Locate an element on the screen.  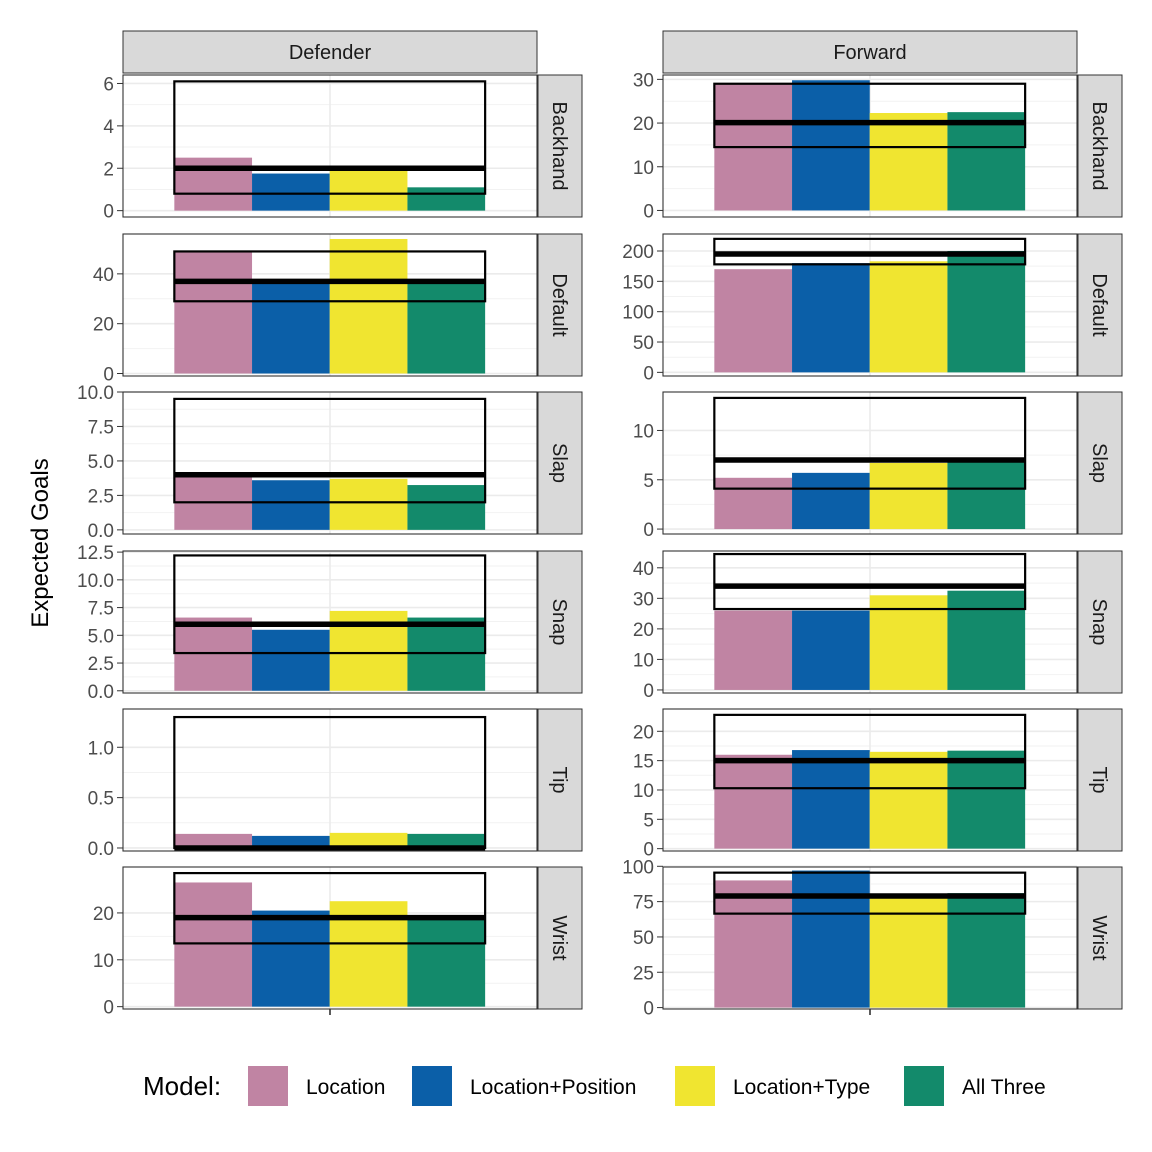
y-tick-label-defender-snap: 10.0 is located at coordinates (95, 581).